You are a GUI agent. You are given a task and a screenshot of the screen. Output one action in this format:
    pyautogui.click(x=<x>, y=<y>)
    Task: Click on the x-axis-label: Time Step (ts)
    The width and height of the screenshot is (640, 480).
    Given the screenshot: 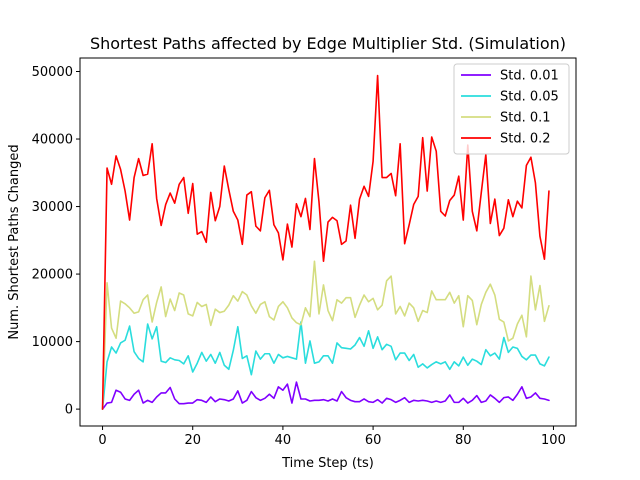 What is the action you would take?
    pyautogui.click(x=327, y=463)
    